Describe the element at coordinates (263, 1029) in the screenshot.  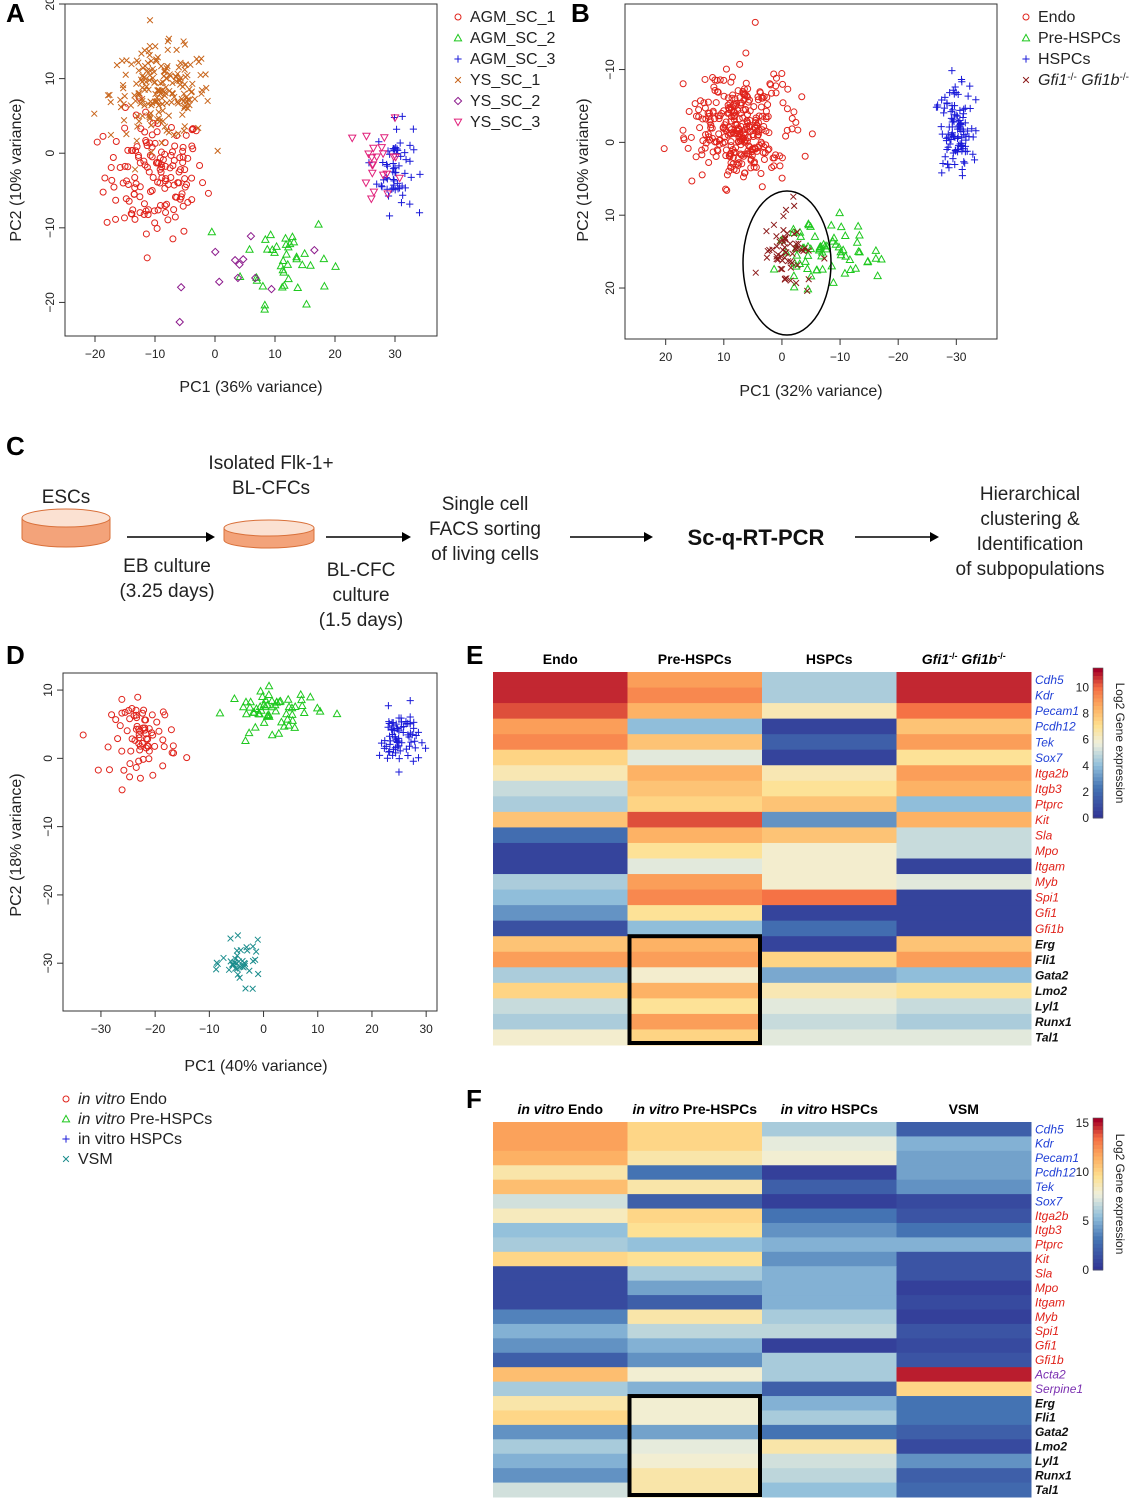
I see `x-tick-label: 0` at that location.